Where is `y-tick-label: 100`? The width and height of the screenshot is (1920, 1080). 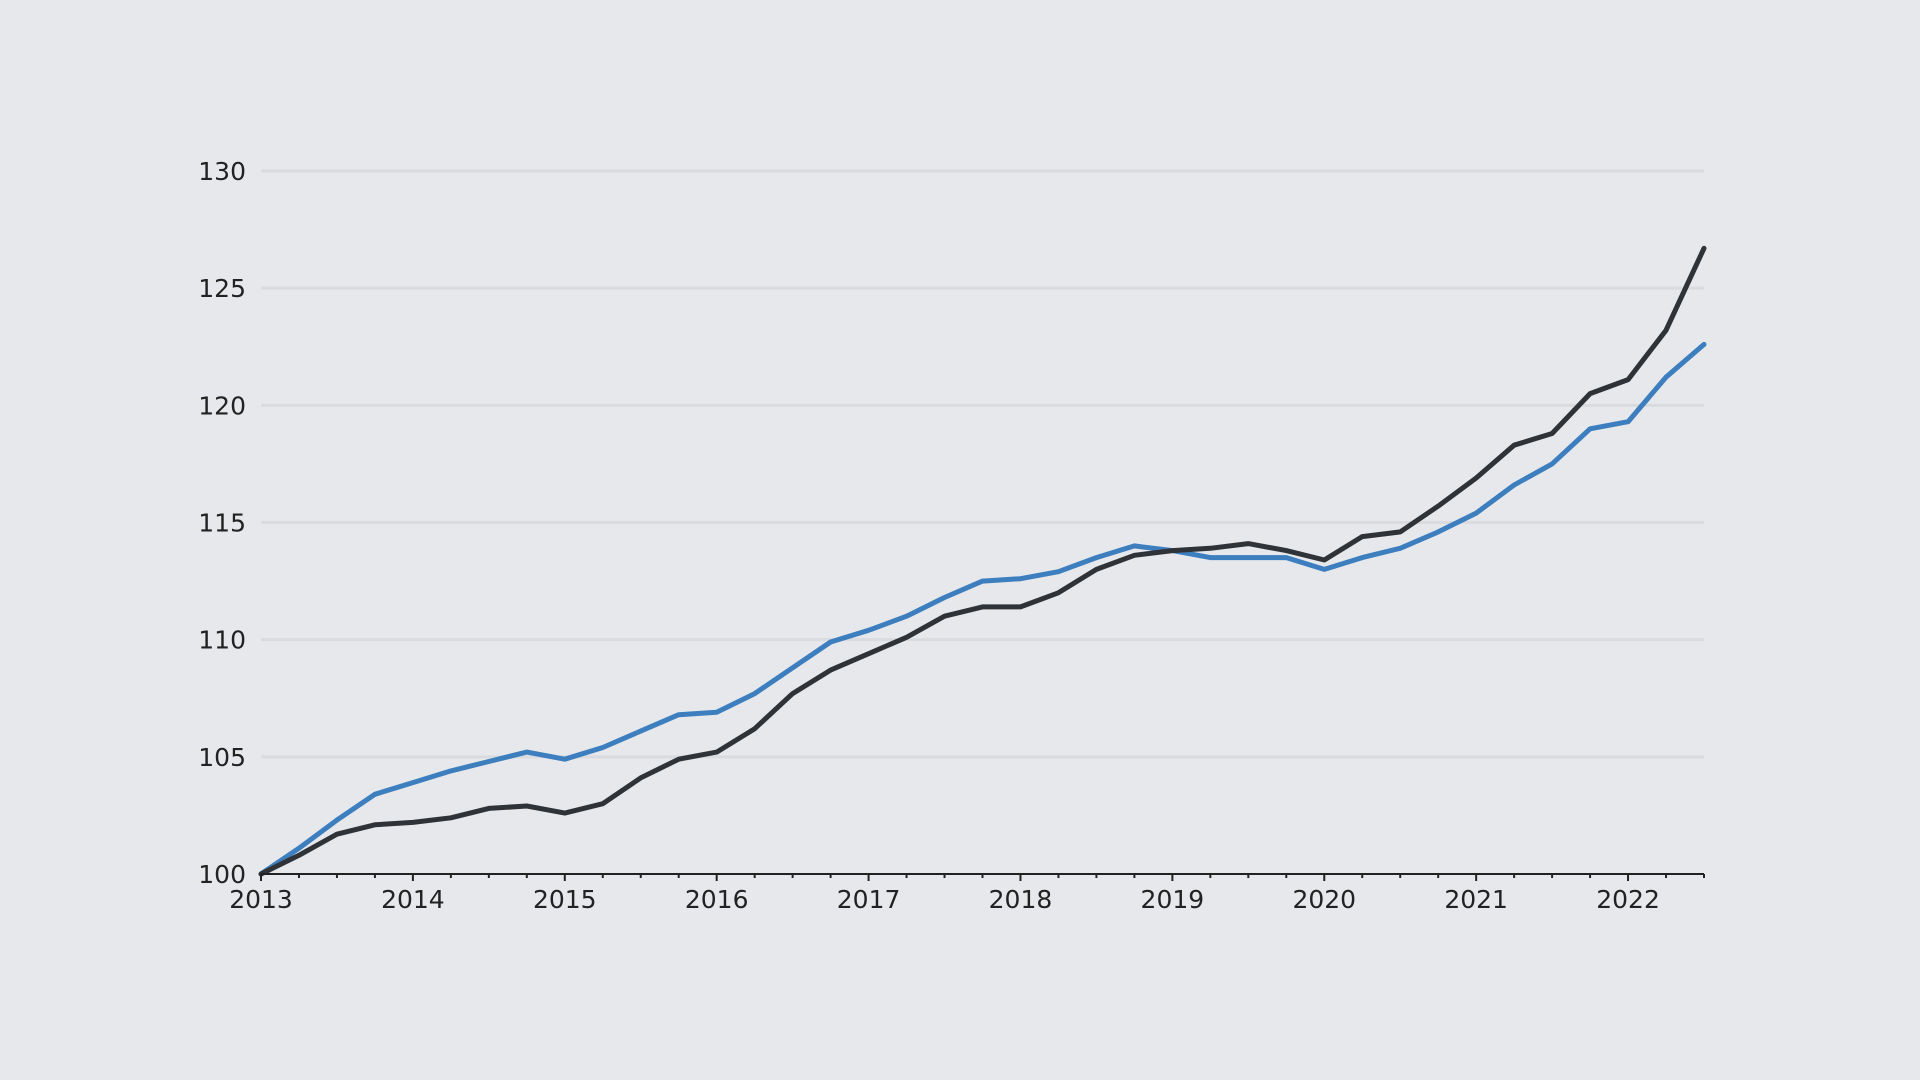 y-tick-label: 100 is located at coordinates (222, 874).